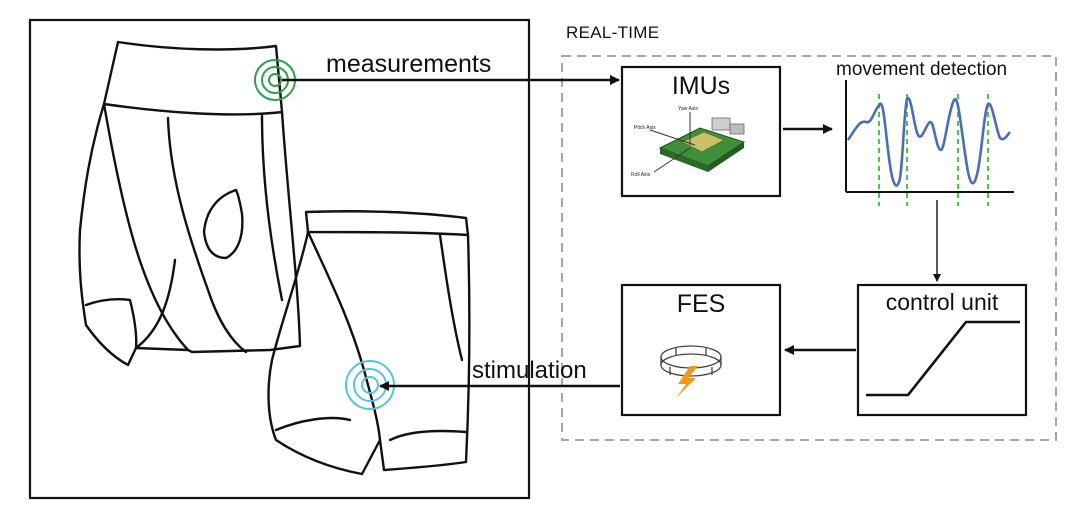 Image resolution: width=1080 pixels, height=521 pixels. I want to click on movement-detection-label: movement detection, so click(922, 69).